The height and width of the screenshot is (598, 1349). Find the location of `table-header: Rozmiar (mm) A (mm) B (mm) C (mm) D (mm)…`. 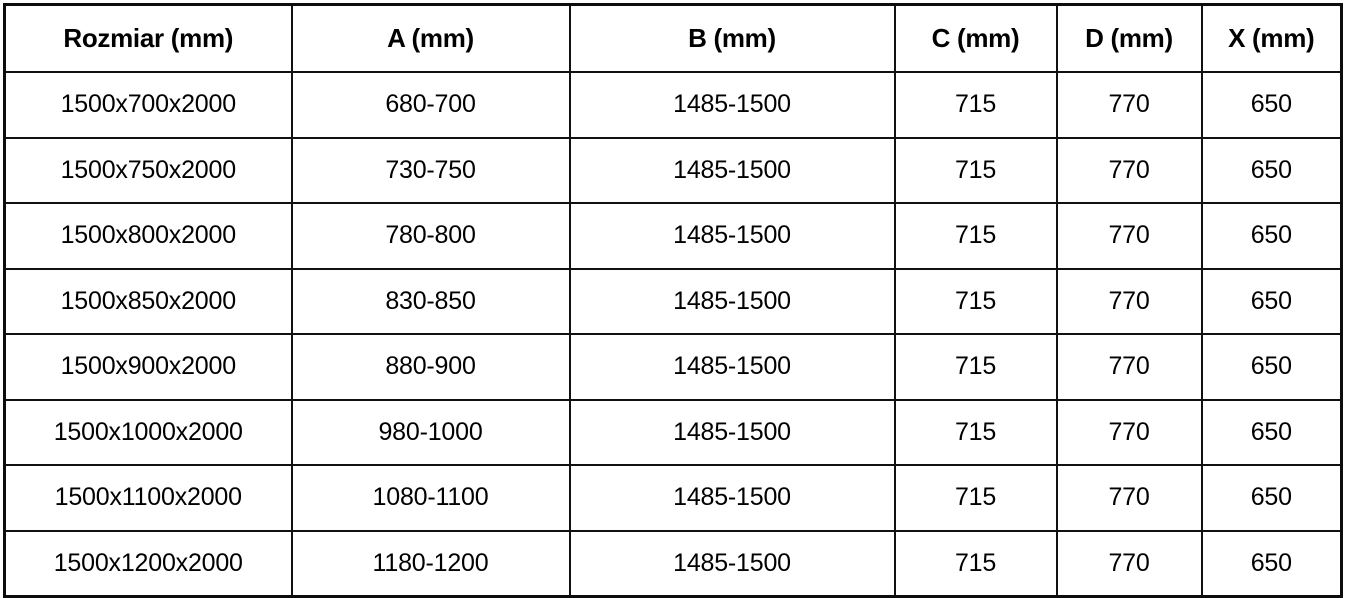

table-header: Rozmiar (mm) A (mm) B (mm) C (mm) D (mm)… is located at coordinates (673, 38).